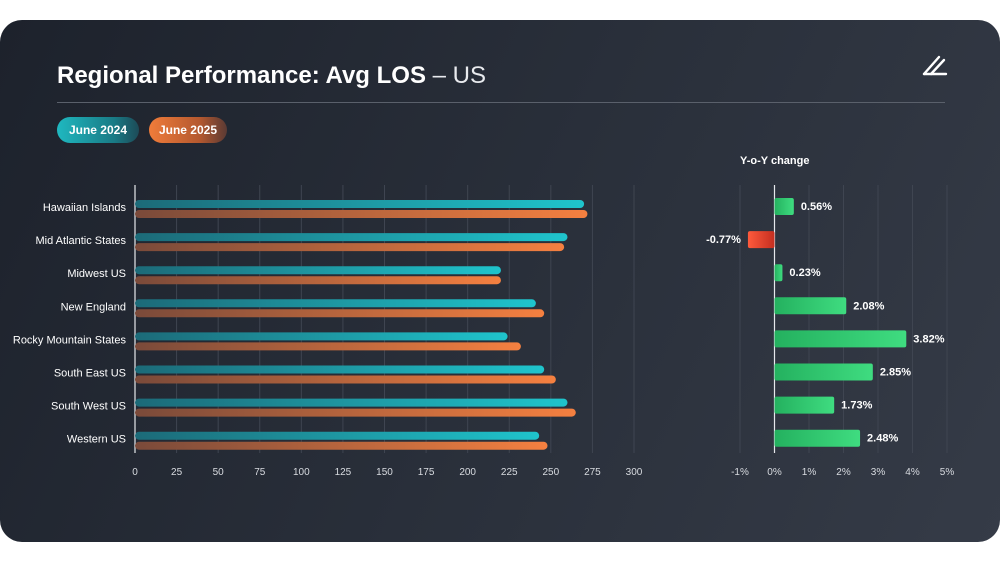  I want to click on x-tick-label: 250, so click(550, 472).